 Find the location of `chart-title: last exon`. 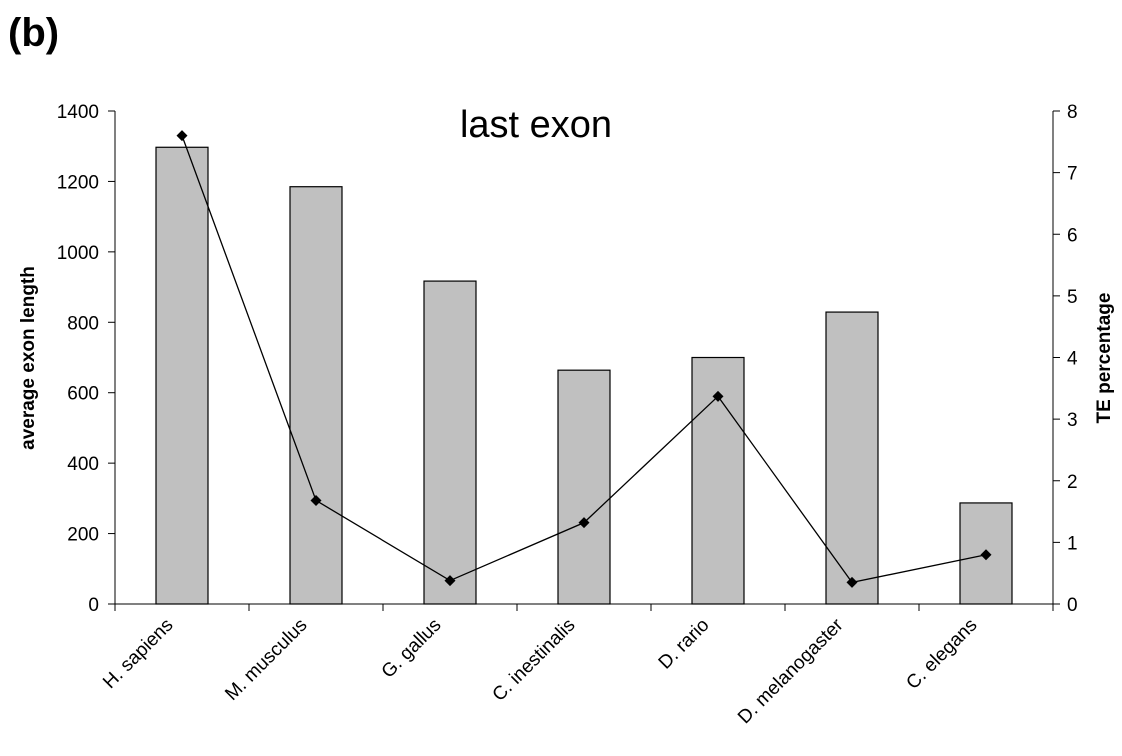

chart-title: last exon is located at coordinates (536, 125).